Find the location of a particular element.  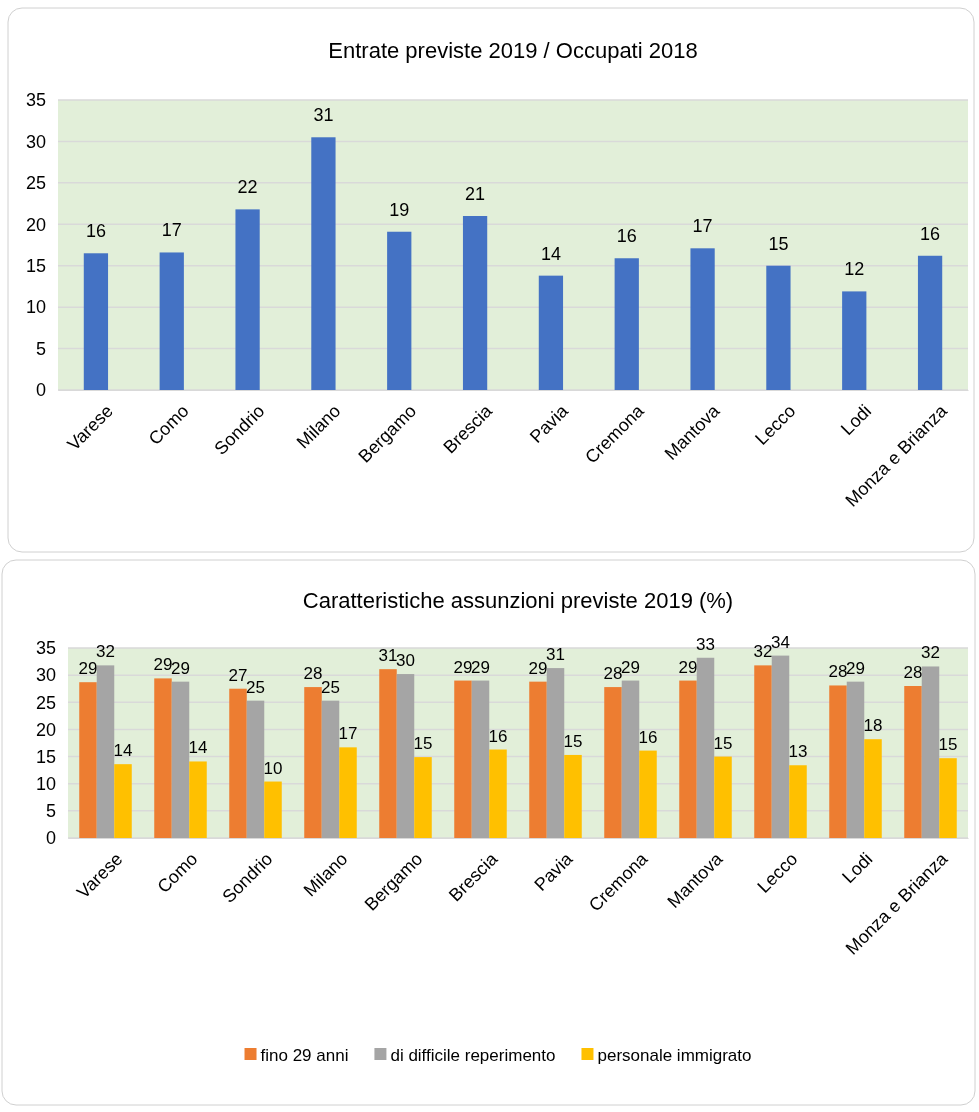

legend-label: personale immigrato is located at coordinates (674, 1055).